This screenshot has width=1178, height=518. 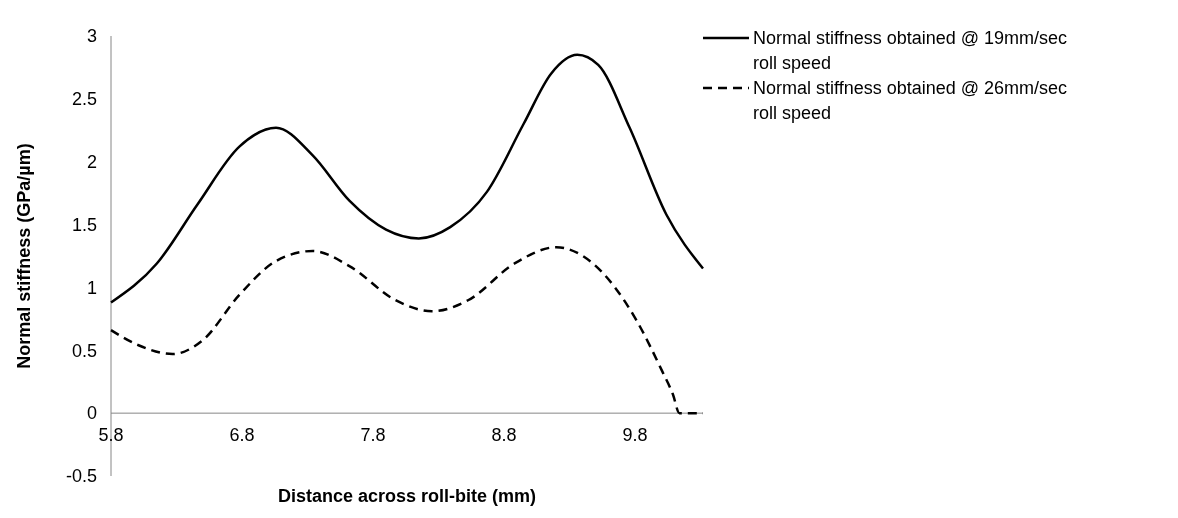 What do you see at coordinates (373, 435) in the screenshot?
I see `x-tick-label: 7.8` at bounding box center [373, 435].